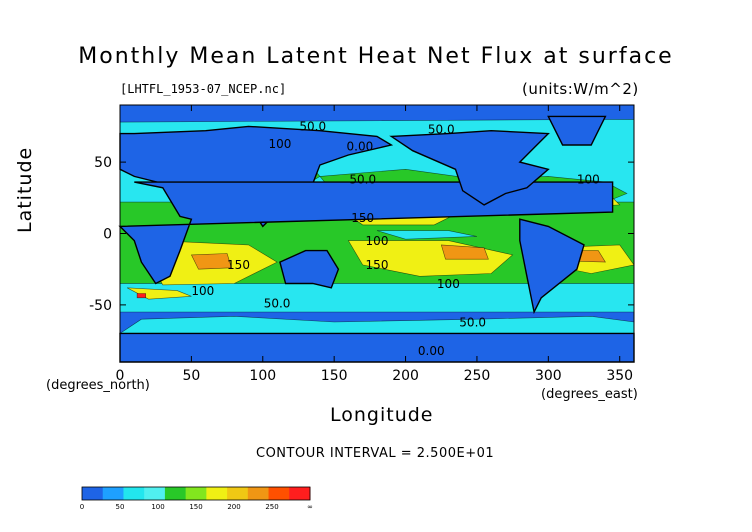 This screenshot has width=752, height=532. What do you see at coordinates (271, 507) in the screenshot?
I see `colorbar-label-5: 250` at bounding box center [271, 507].